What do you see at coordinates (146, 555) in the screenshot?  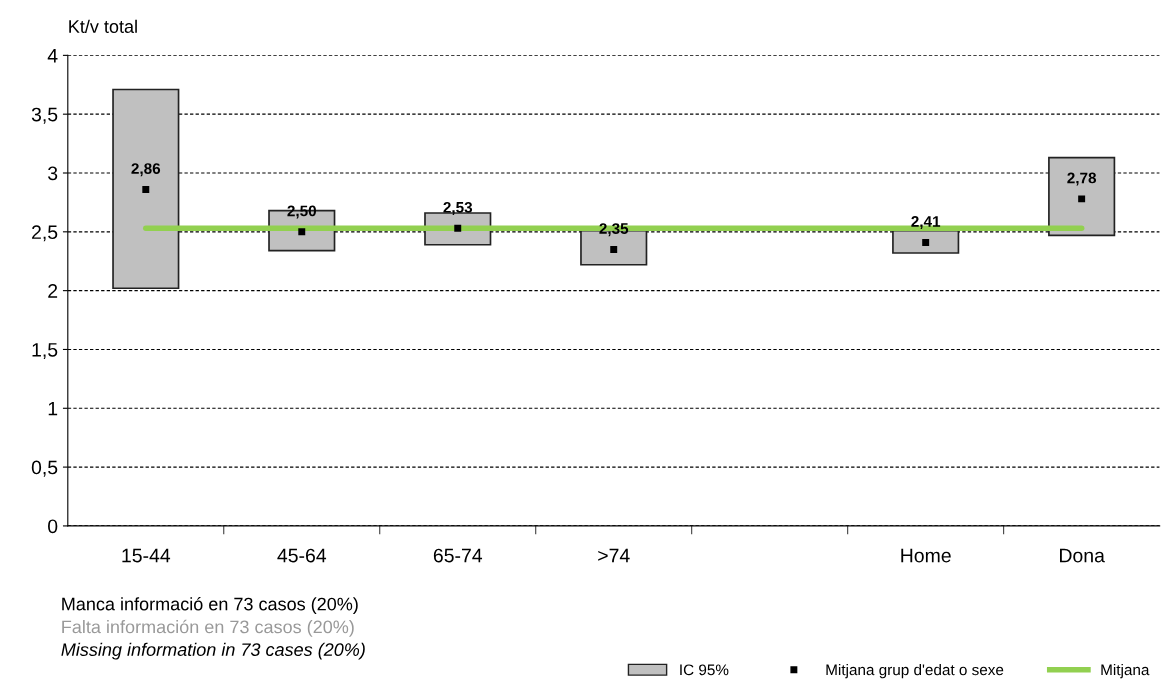 I see `x-tick-label: 15-44` at bounding box center [146, 555].